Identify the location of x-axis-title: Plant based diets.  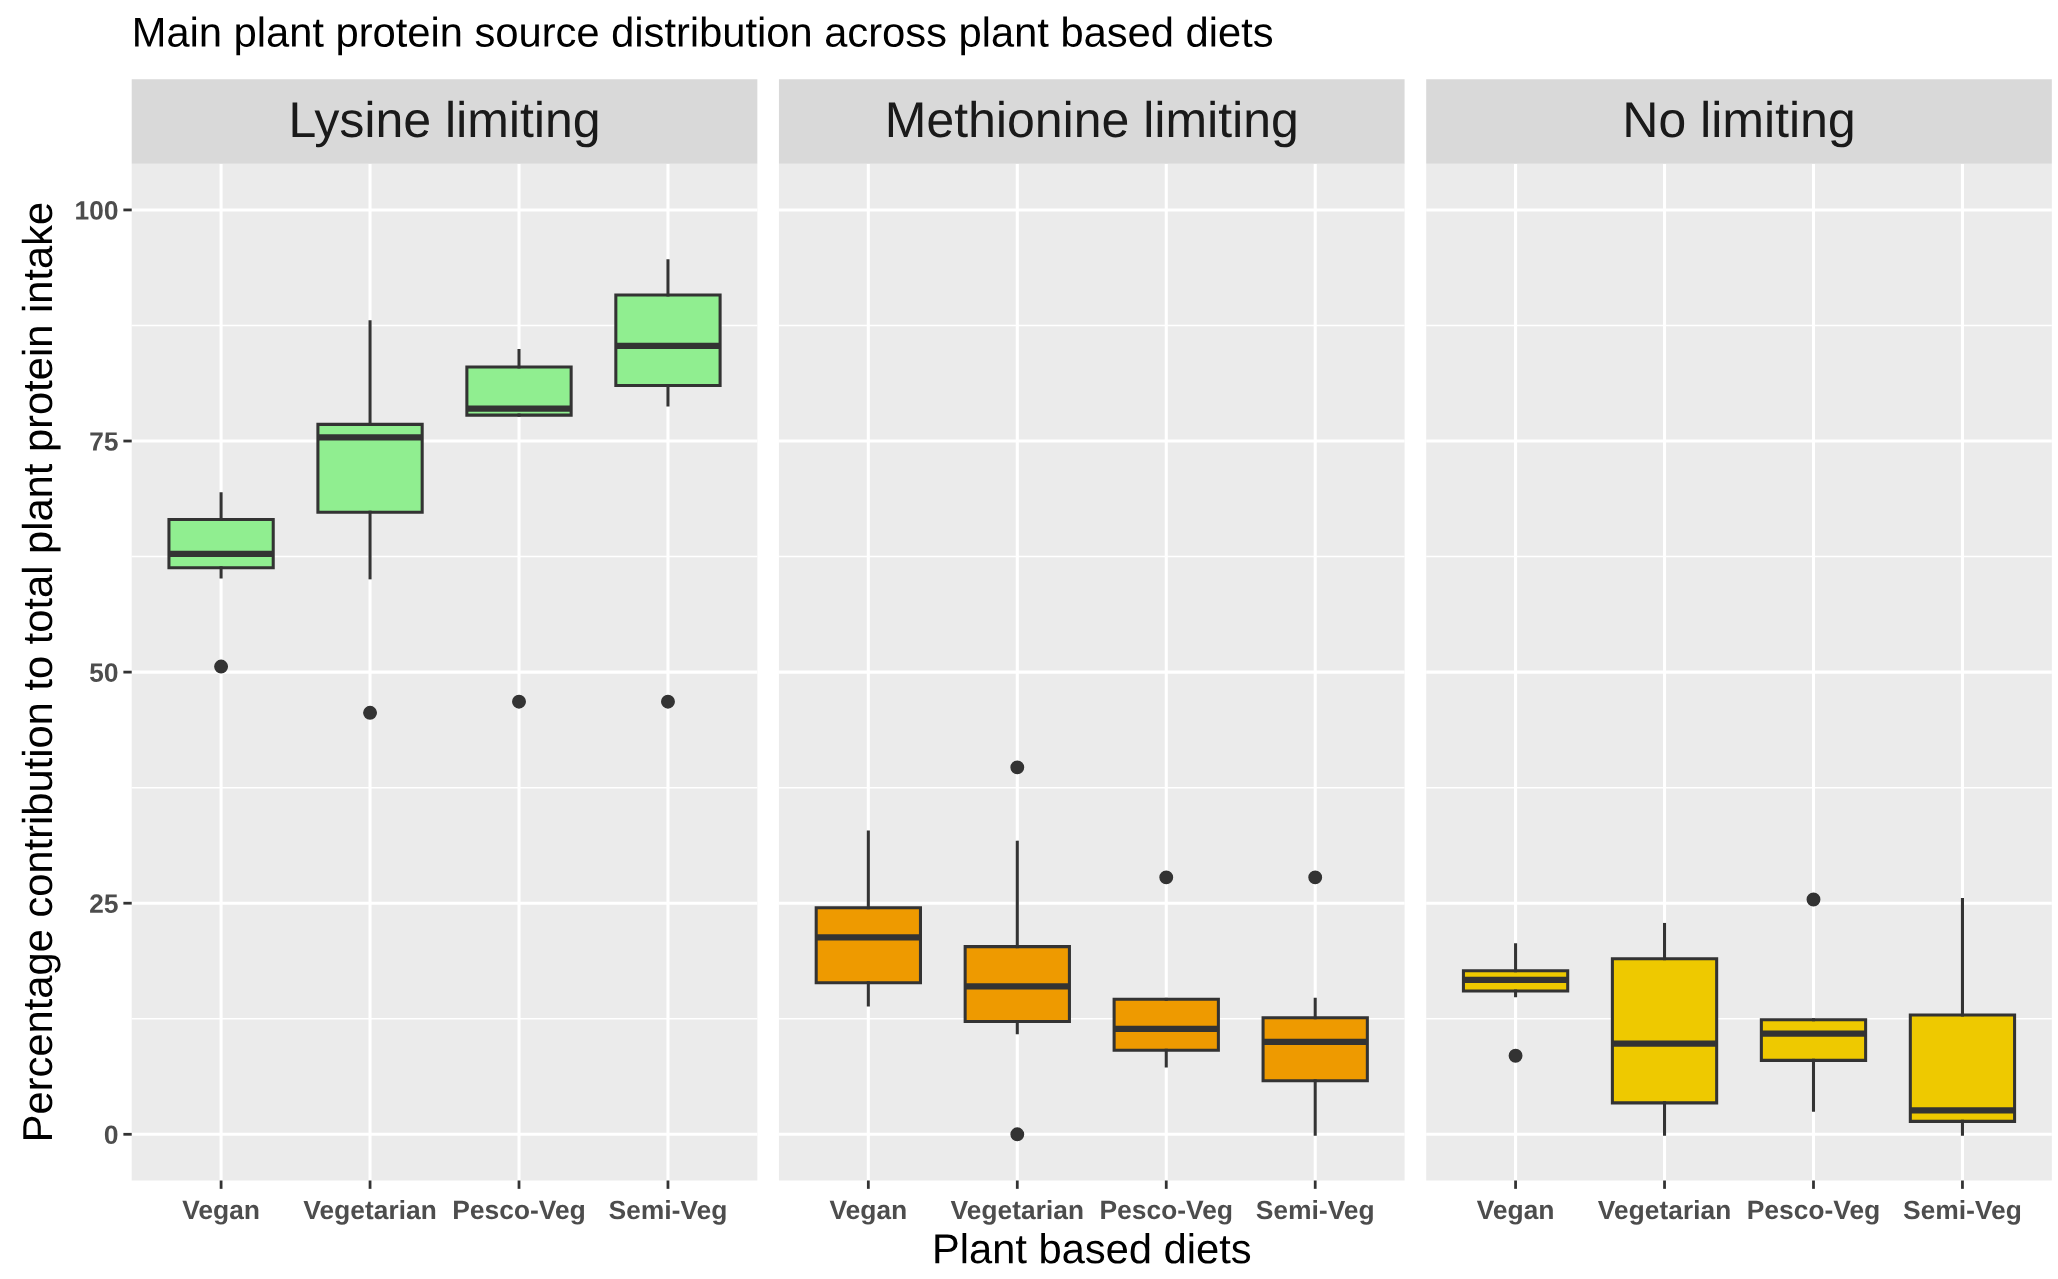
(1093, 1248).